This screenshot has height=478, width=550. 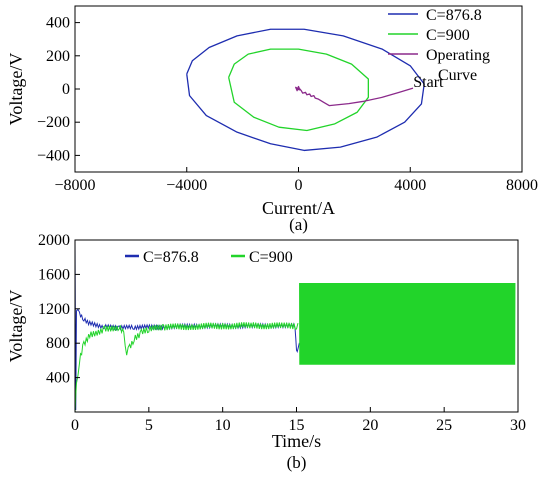 What do you see at coordinates (186, 185) in the screenshot?
I see `x-tick-label: −4000` at bounding box center [186, 185].